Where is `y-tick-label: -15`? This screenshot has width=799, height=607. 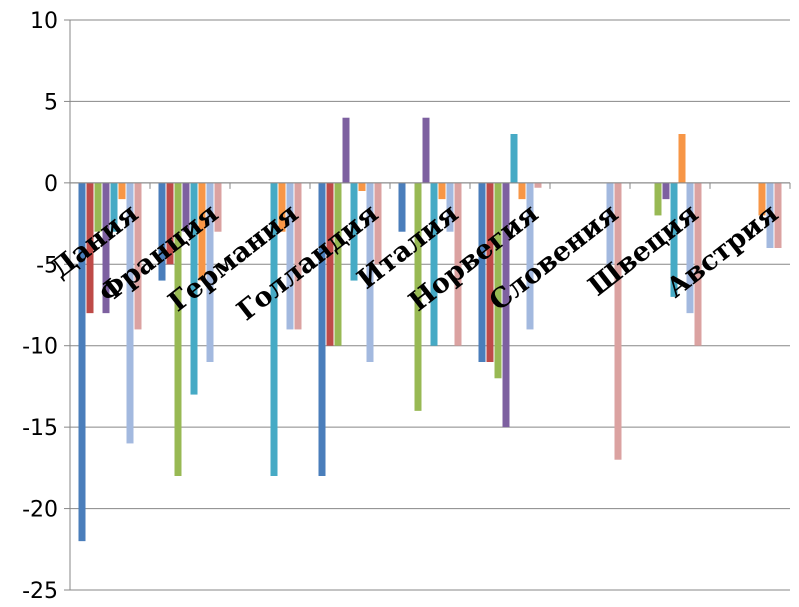
y-tick-label: -15 is located at coordinates (40, 428).